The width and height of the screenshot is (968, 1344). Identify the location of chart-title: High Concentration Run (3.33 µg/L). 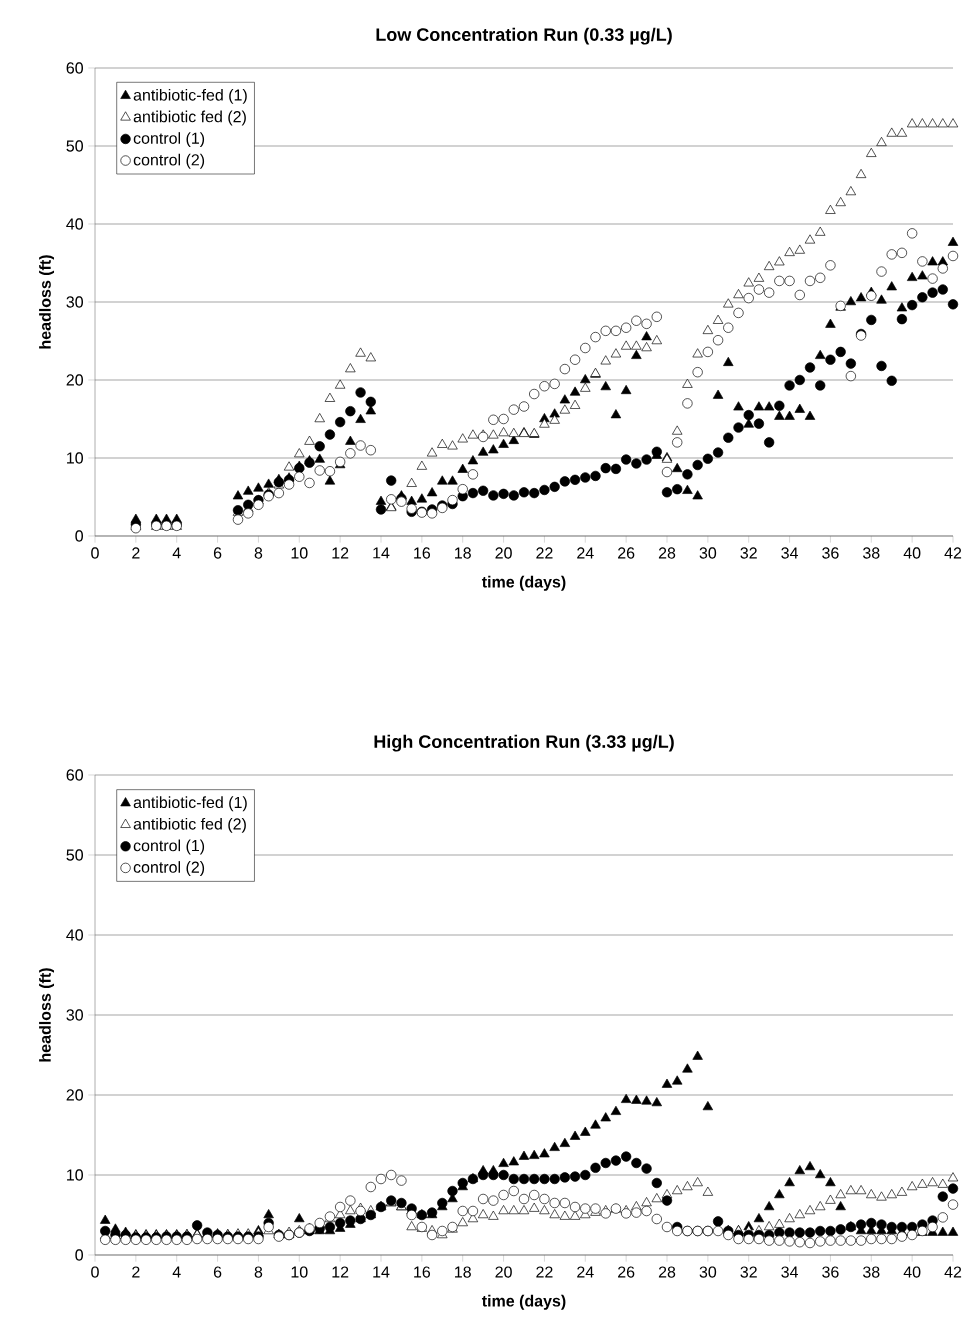
(524, 743).